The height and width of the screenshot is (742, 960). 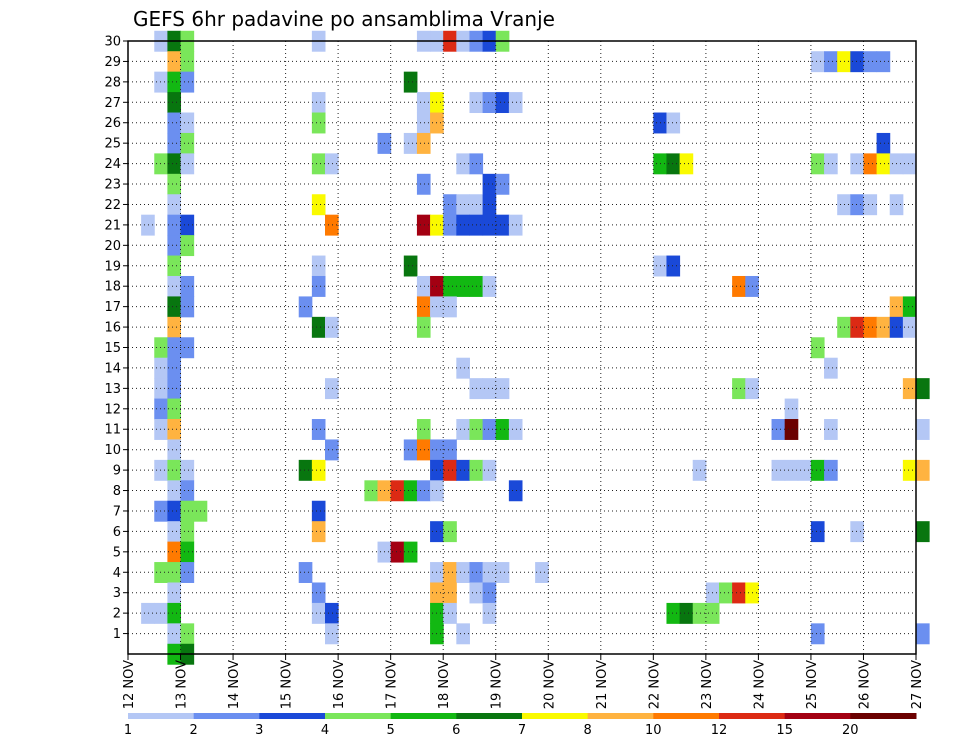 What do you see at coordinates (259, 730) in the screenshot?
I see `legend-label: 3` at bounding box center [259, 730].